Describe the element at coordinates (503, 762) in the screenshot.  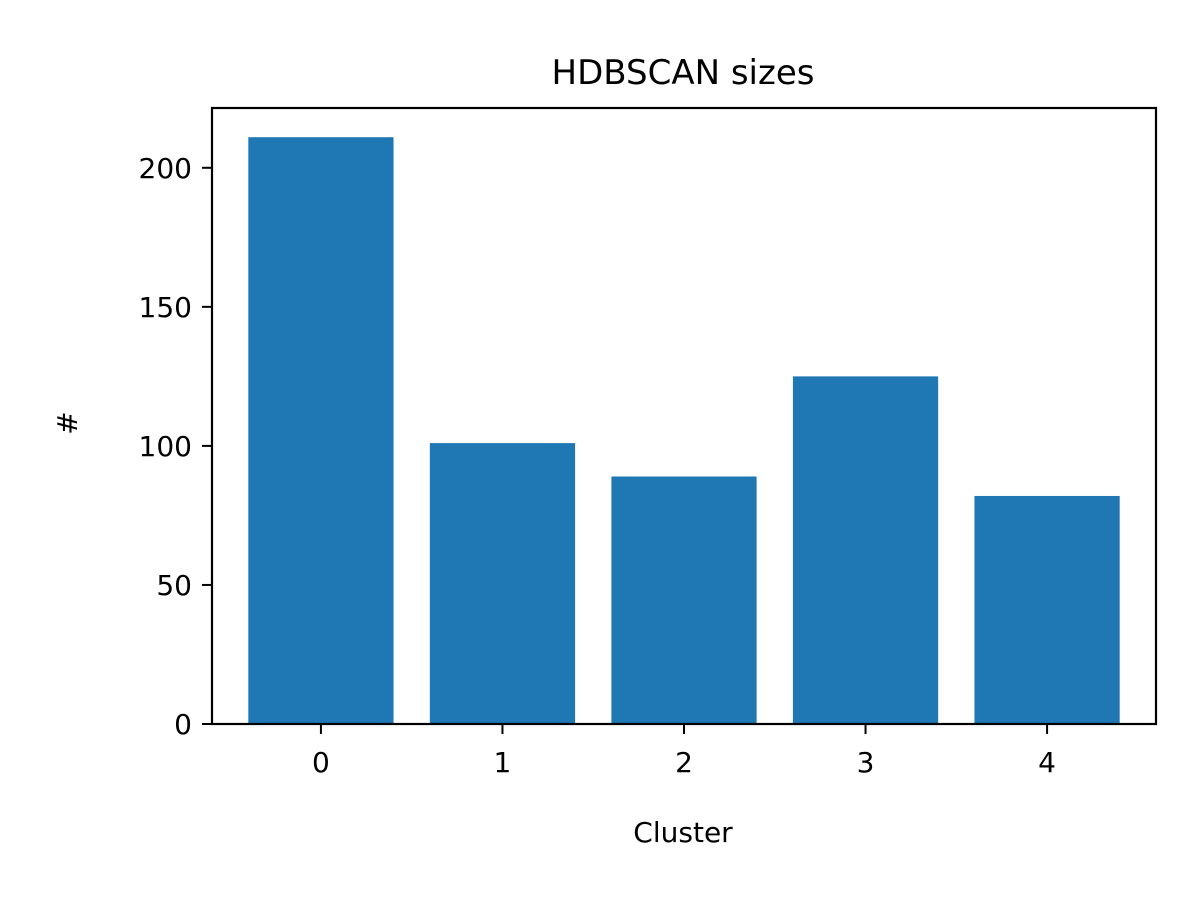
I see `x-tick-label: 1` at that location.